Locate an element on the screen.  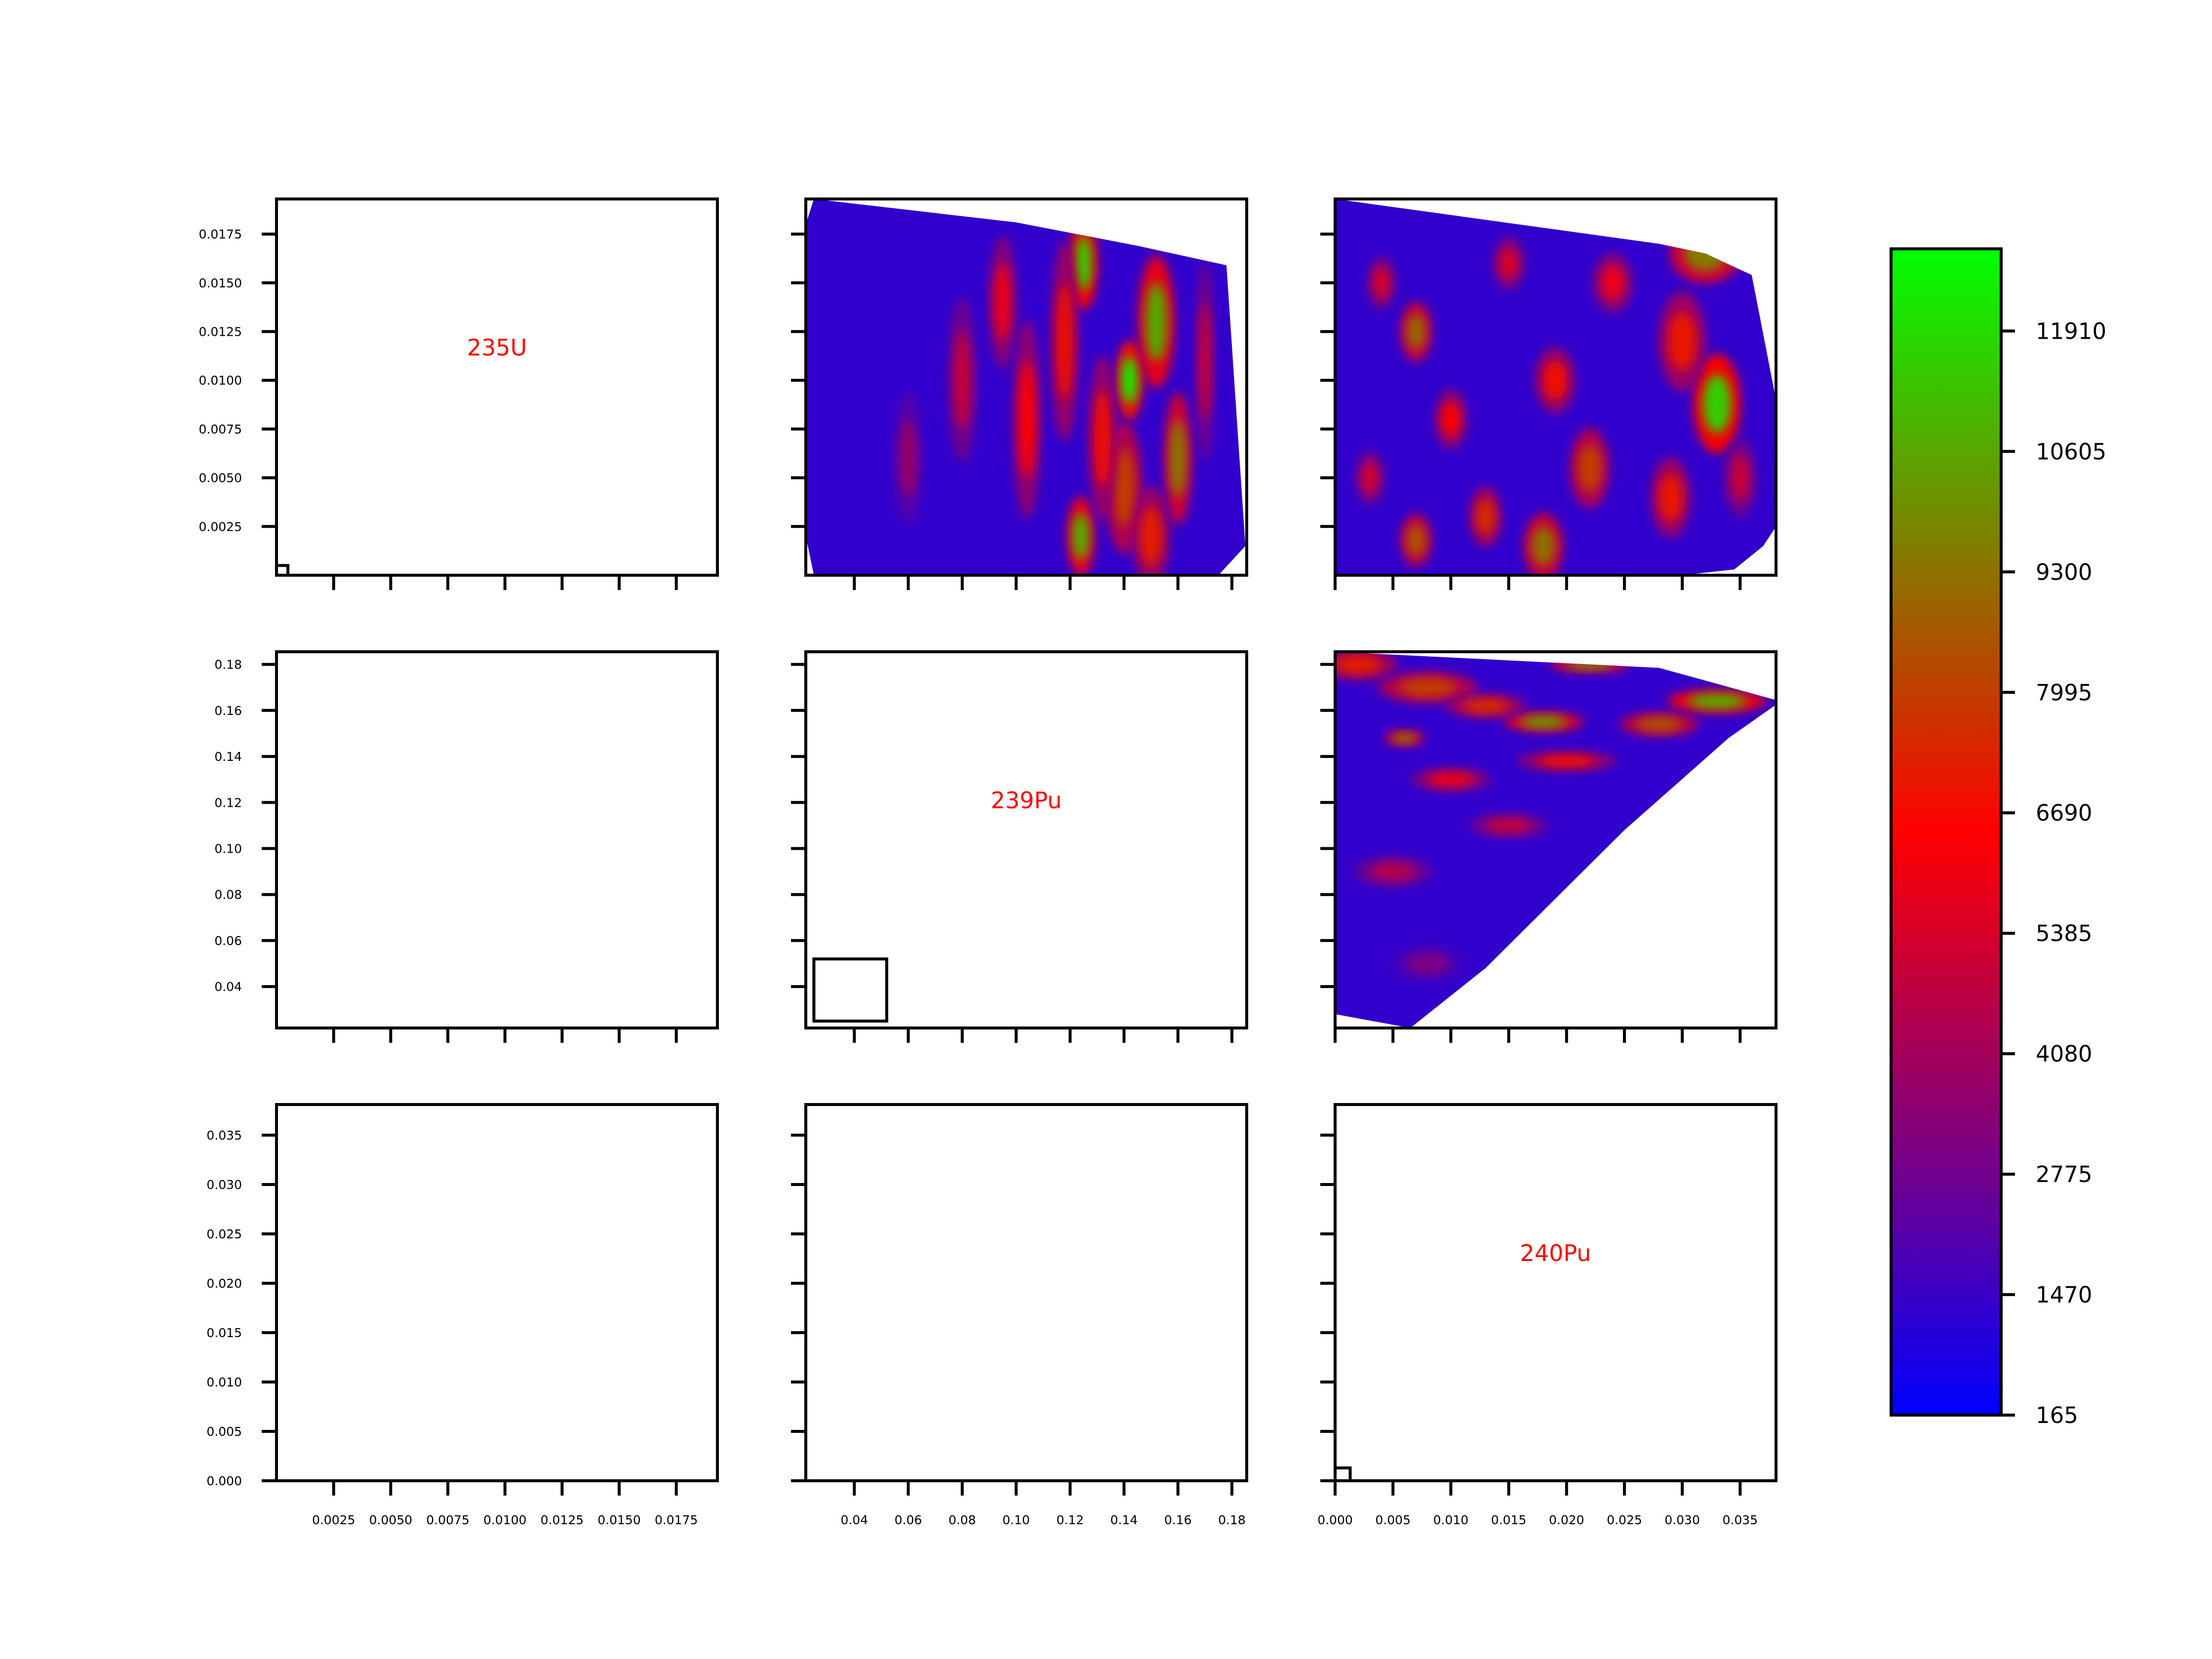
y-tick-label: 0.06 is located at coordinates (228, 941).